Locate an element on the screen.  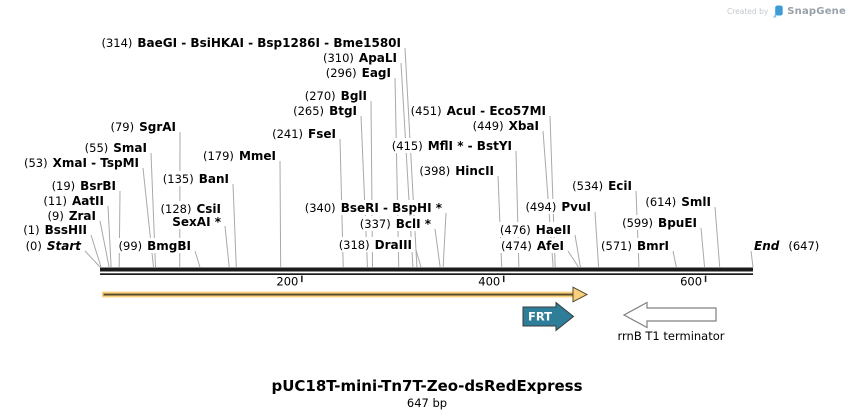
enzyme-site-label-xmai: (53) XmaI - TspMI is located at coordinates (81, 162).